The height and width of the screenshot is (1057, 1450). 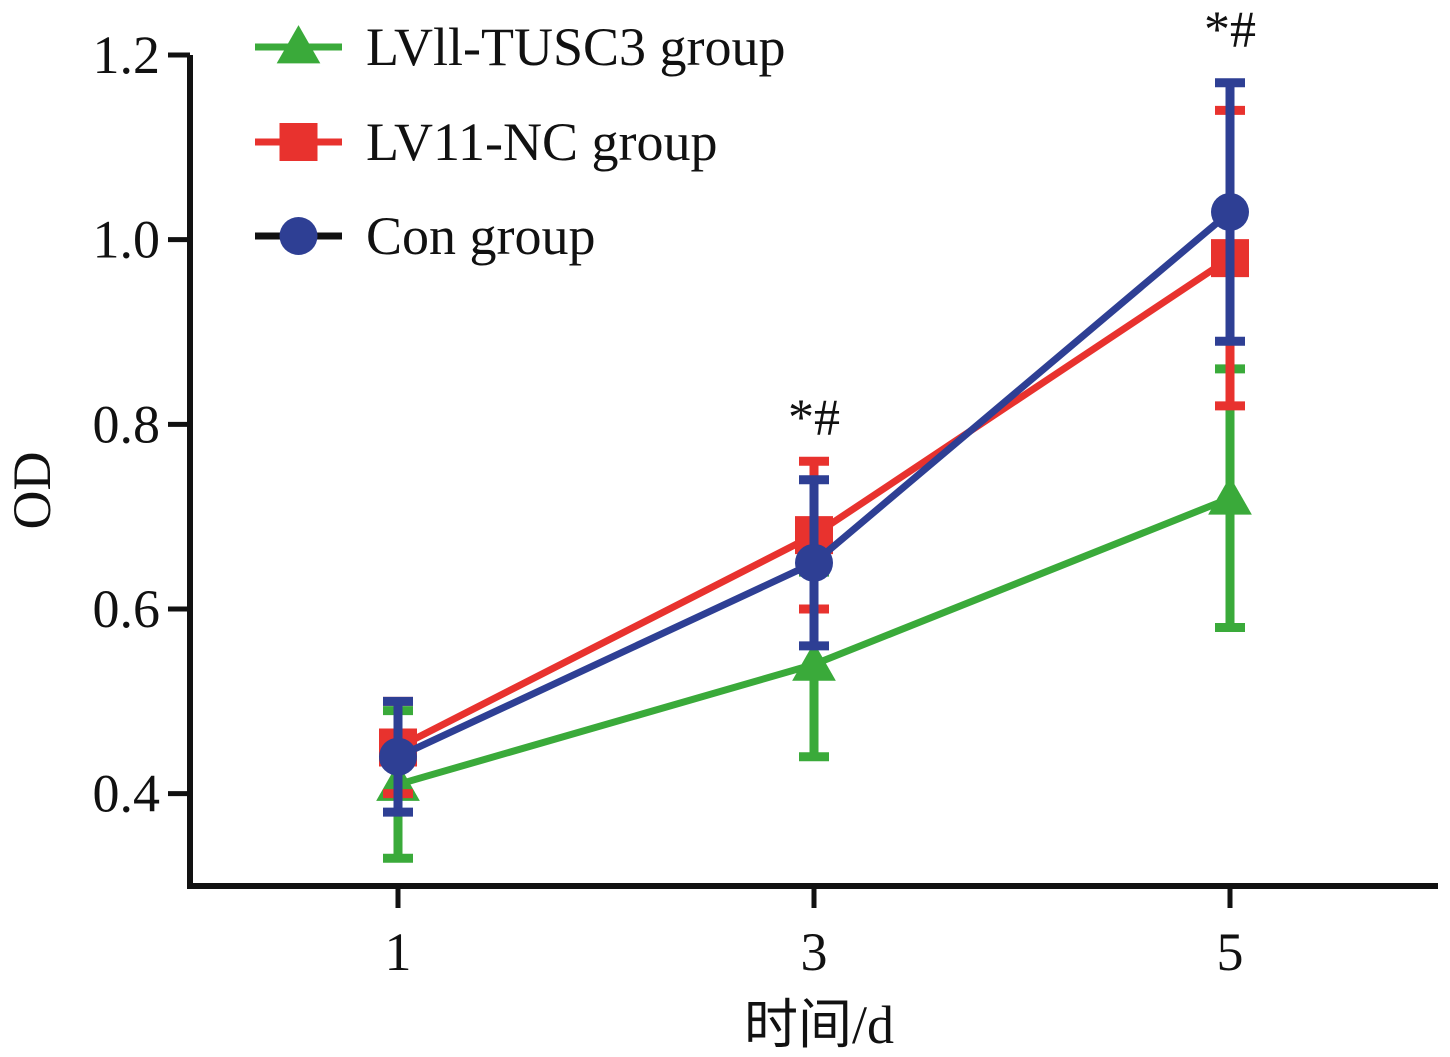 I want to click on y-tick-label: 0.4, so click(x=127, y=794).